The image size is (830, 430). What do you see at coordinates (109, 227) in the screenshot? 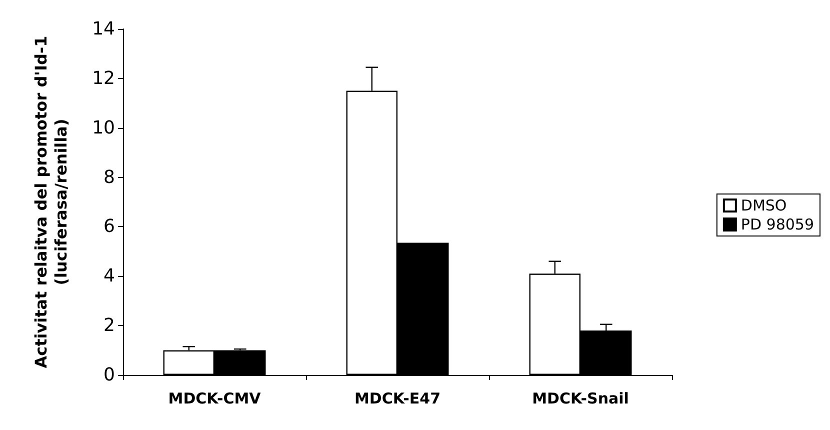
I see `y-tick-label: 6` at bounding box center [109, 227].